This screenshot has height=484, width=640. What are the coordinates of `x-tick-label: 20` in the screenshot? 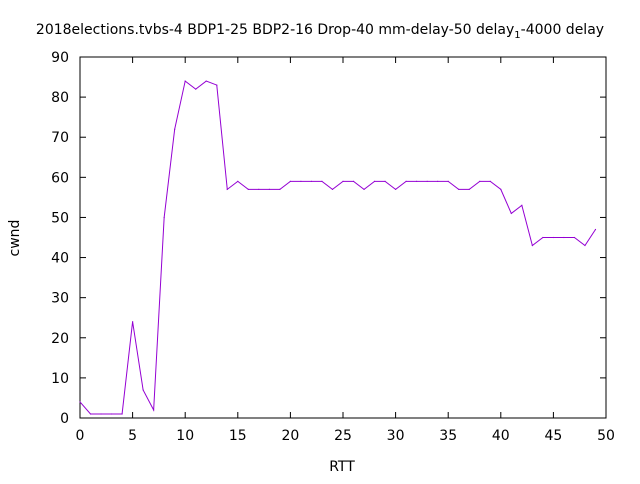 It's located at (290, 436).